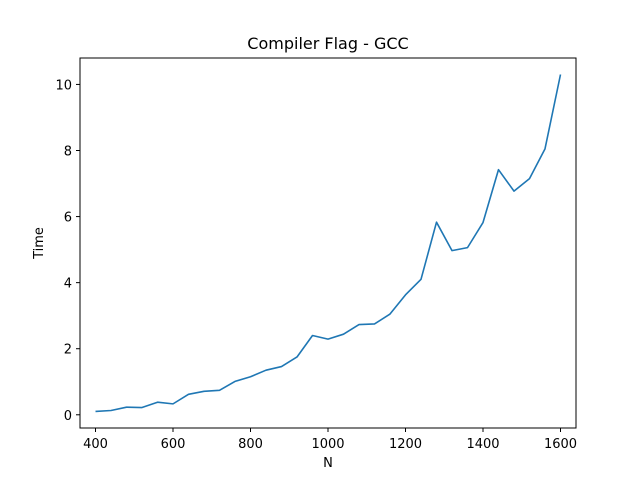  I want to click on y-tick-label: 8, so click(68, 152).